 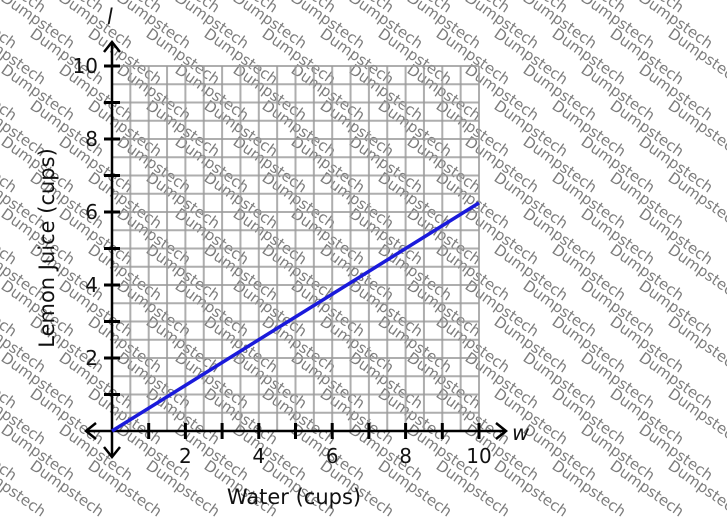 I want to click on y-axis-variable: l, so click(x=110, y=17).